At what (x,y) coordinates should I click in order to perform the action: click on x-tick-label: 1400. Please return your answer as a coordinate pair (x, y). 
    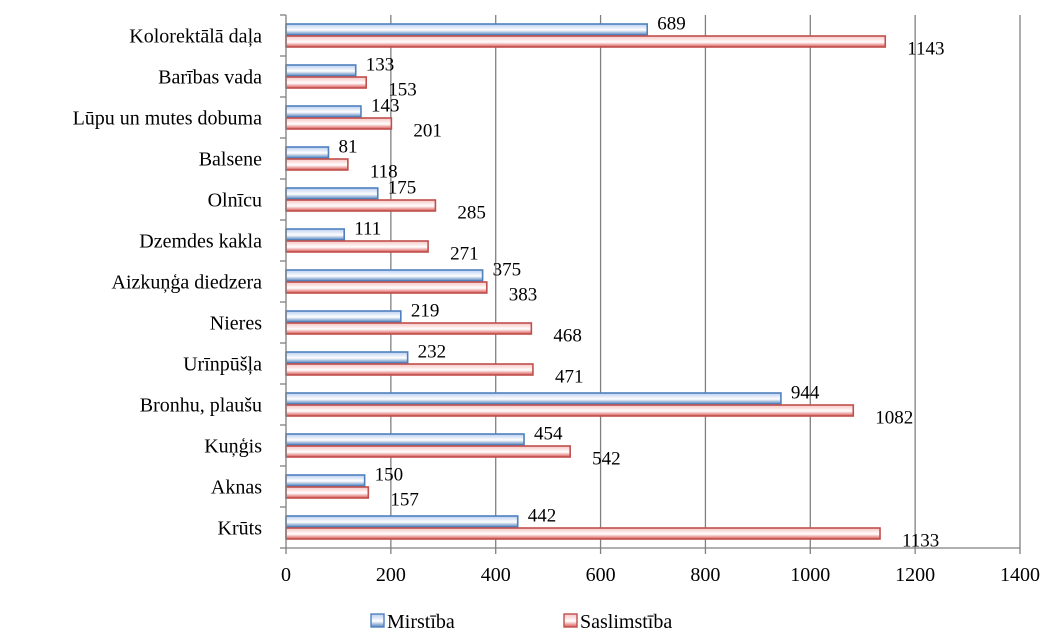
    Looking at the image, I should click on (1020, 575).